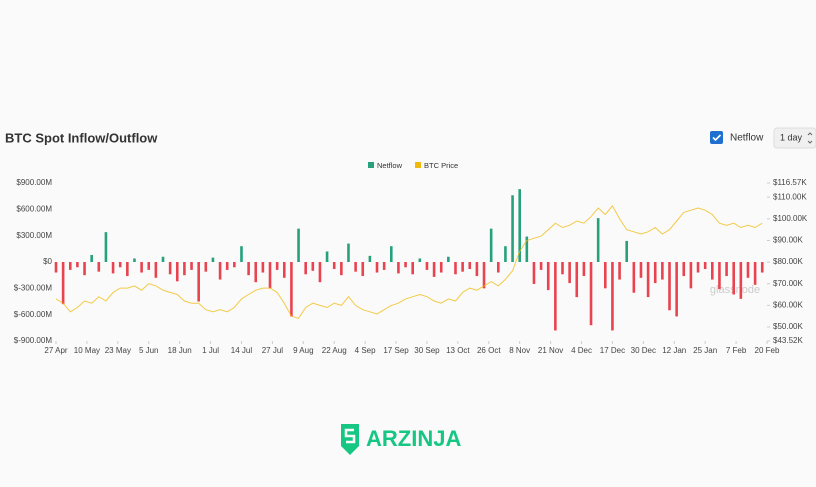  What do you see at coordinates (350, 436) in the screenshot?
I see `logo-s` at bounding box center [350, 436].